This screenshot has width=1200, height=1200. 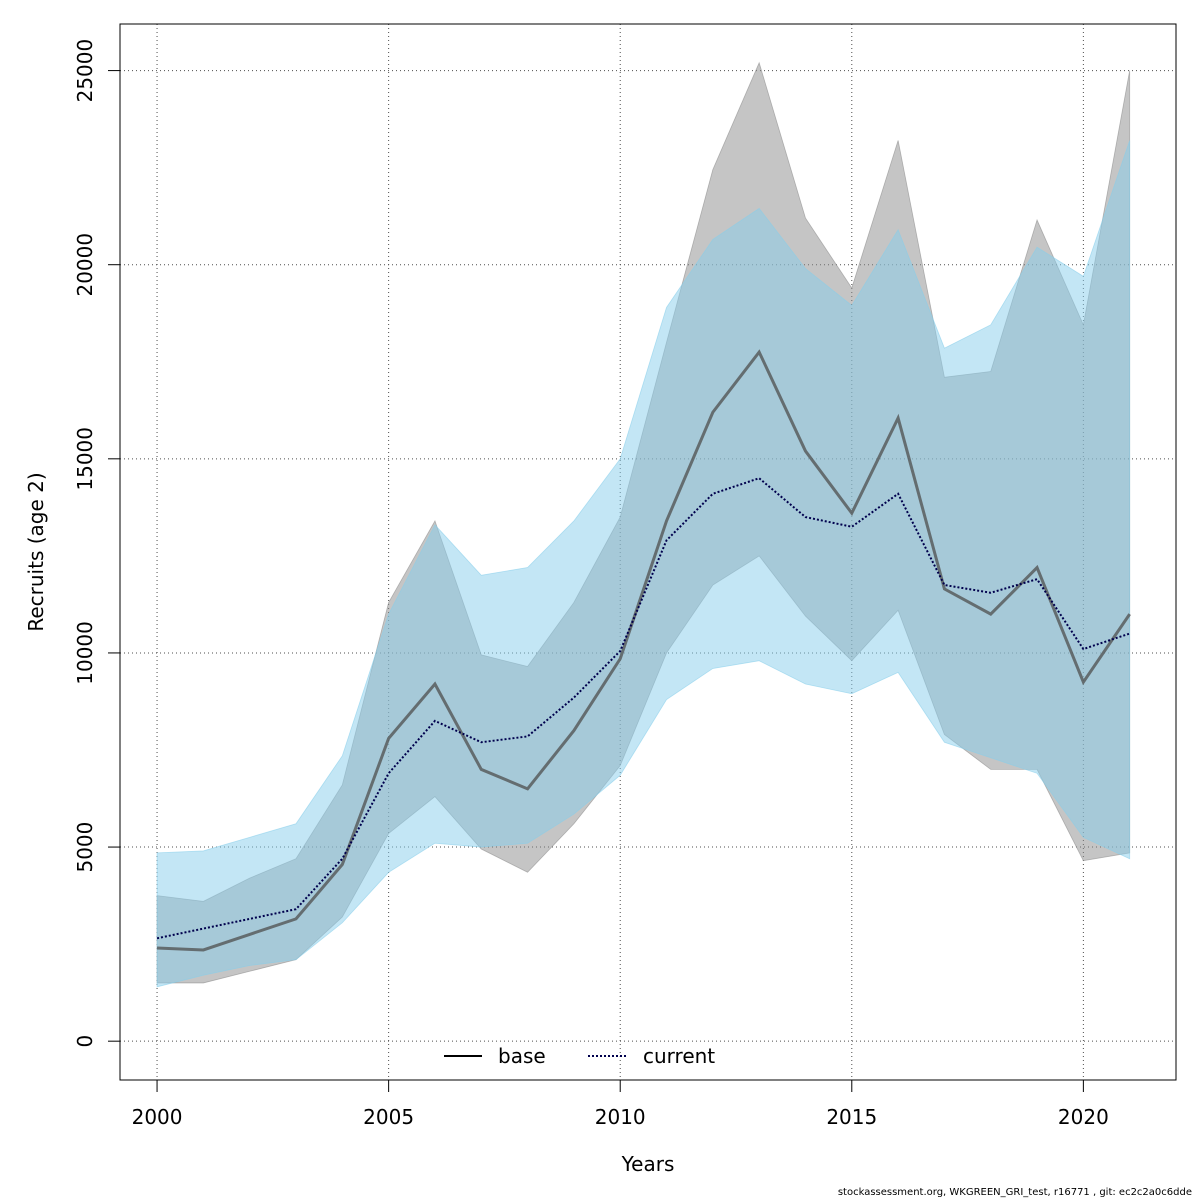 I want to click on y-tick-label: 25000, so click(x=85, y=71).